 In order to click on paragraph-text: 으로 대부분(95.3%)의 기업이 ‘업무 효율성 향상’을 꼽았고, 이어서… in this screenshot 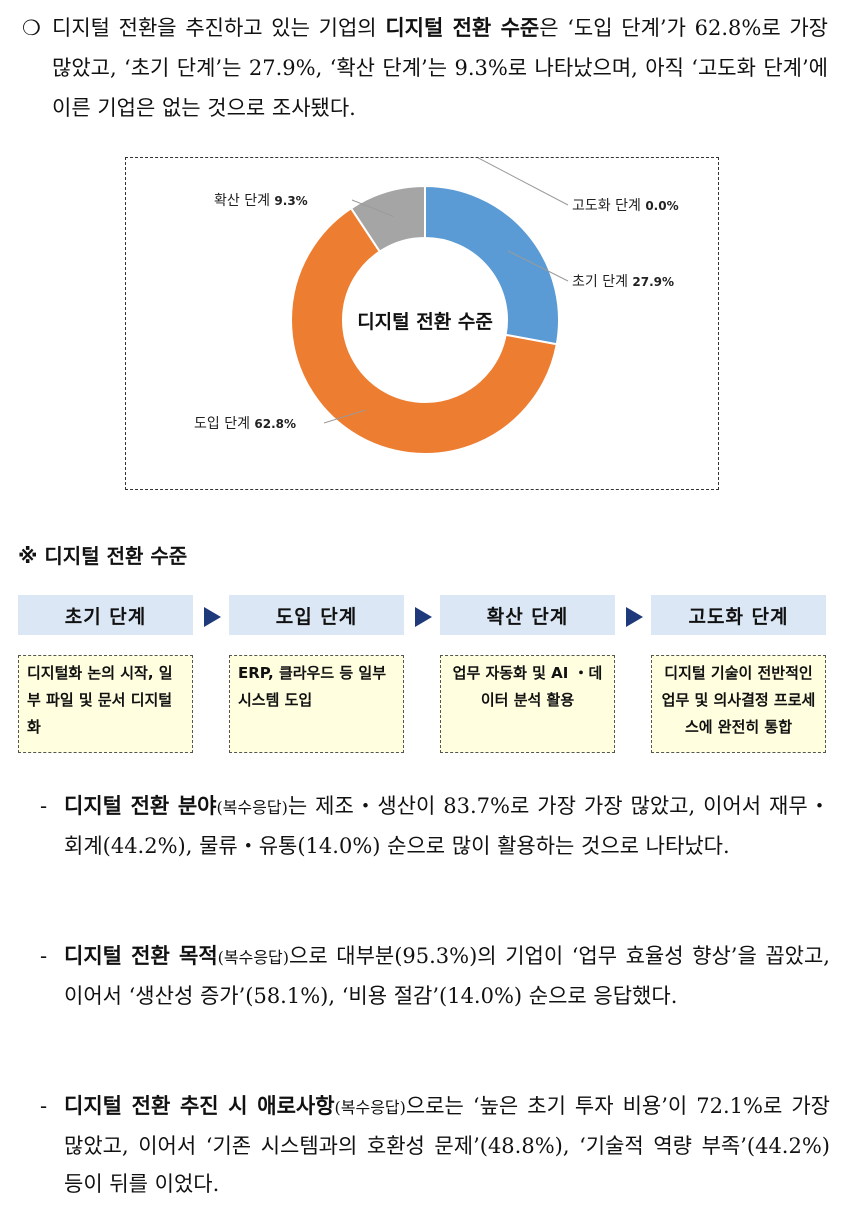, I will do `click(447, 976)`.